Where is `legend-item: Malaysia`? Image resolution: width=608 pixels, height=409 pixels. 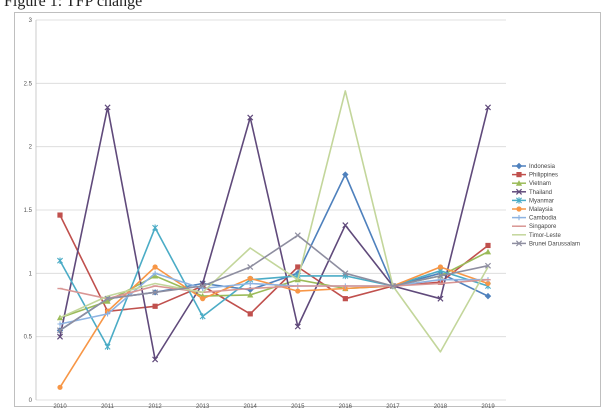 legend-item: Malaysia is located at coordinates (532, 209).